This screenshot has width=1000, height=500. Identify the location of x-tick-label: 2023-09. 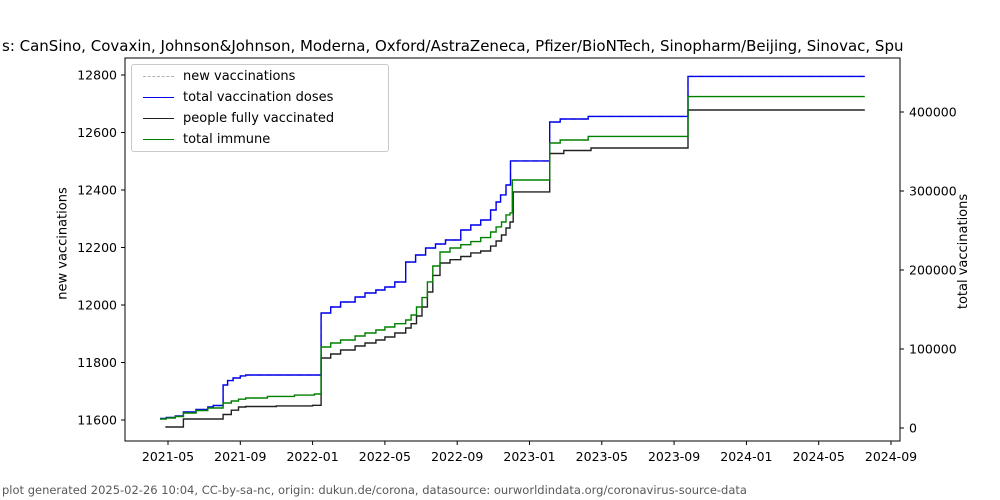
(674, 456).